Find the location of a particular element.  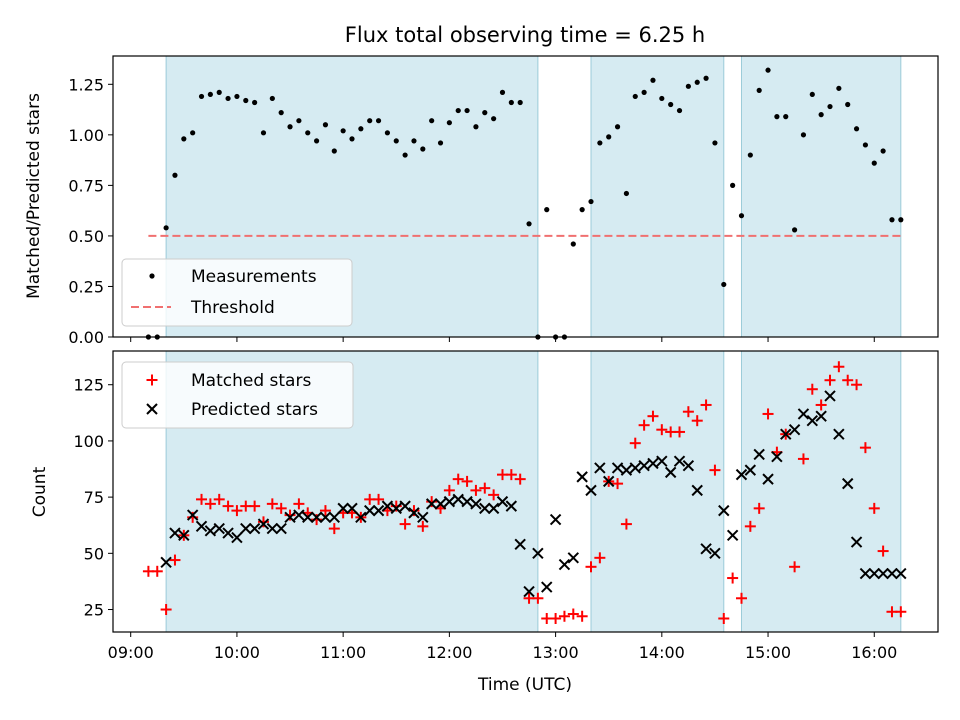

y-tick-label: 100 is located at coordinates (88, 441).